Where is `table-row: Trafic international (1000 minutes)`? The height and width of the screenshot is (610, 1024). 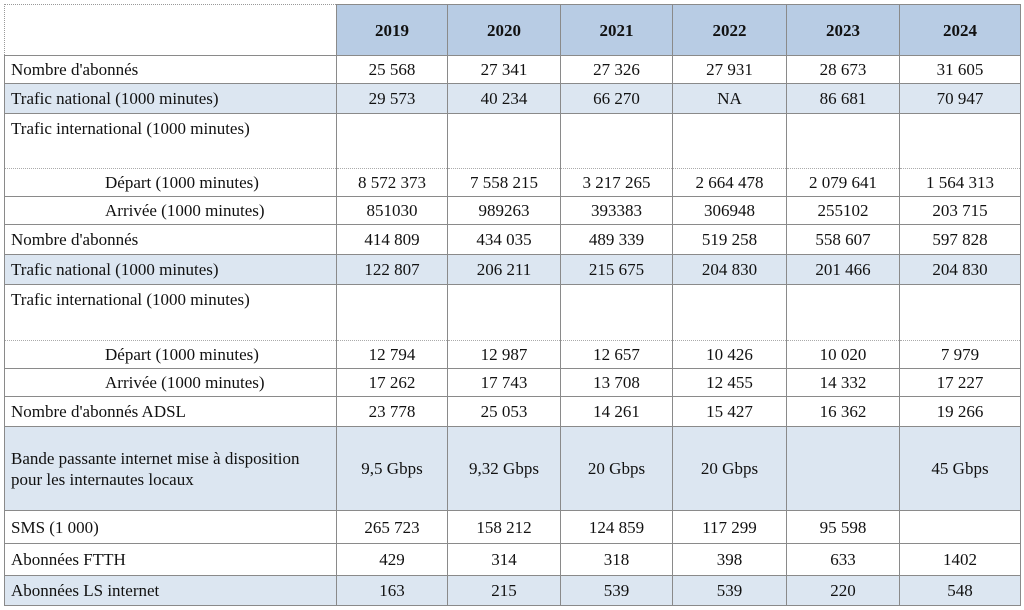 table-row: Trafic international (1000 minutes) is located at coordinates (512, 141).